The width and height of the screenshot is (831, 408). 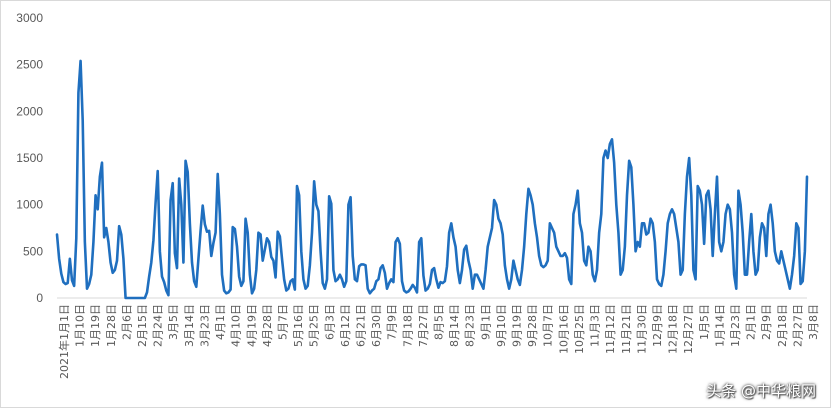 I want to click on x-tick-label: 4月10日, so click(x=236, y=325).